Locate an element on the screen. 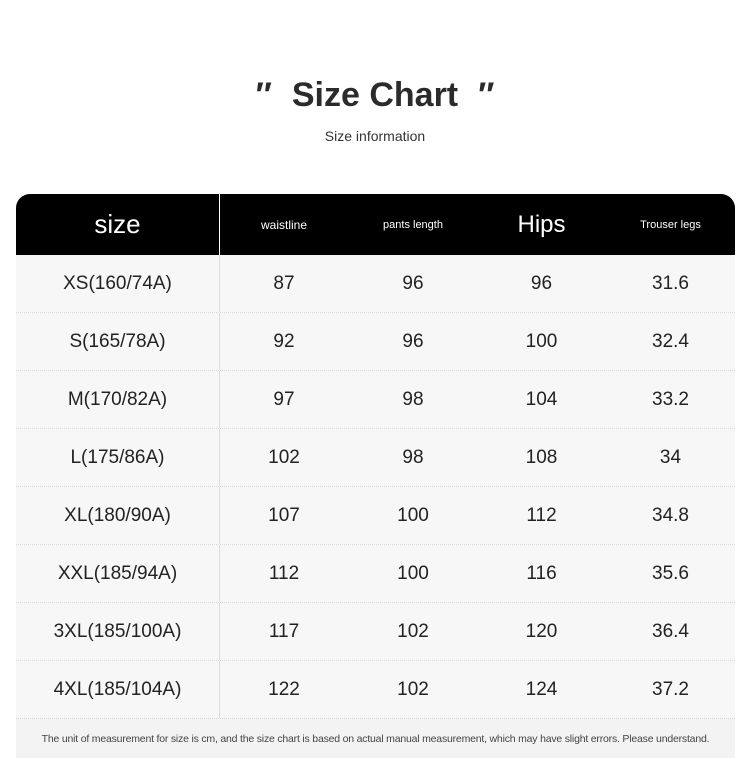  title-row: ″ Size Chart ″ is located at coordinates (375, 95).